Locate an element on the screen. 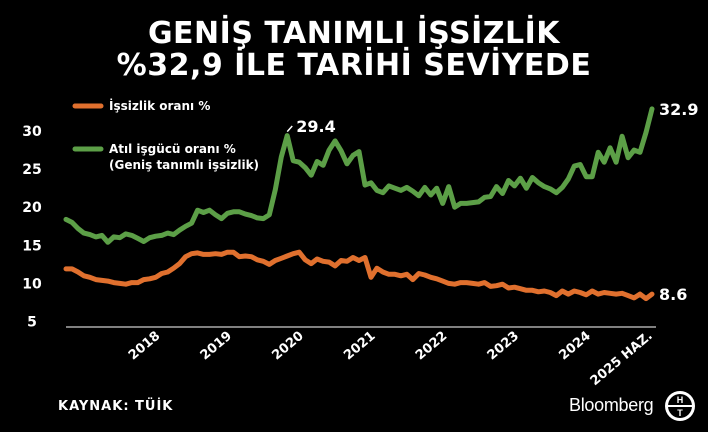 The width and height of the screenshot is (708, 432). x-tick-label: 2021 is located at coordinates (359, 346).